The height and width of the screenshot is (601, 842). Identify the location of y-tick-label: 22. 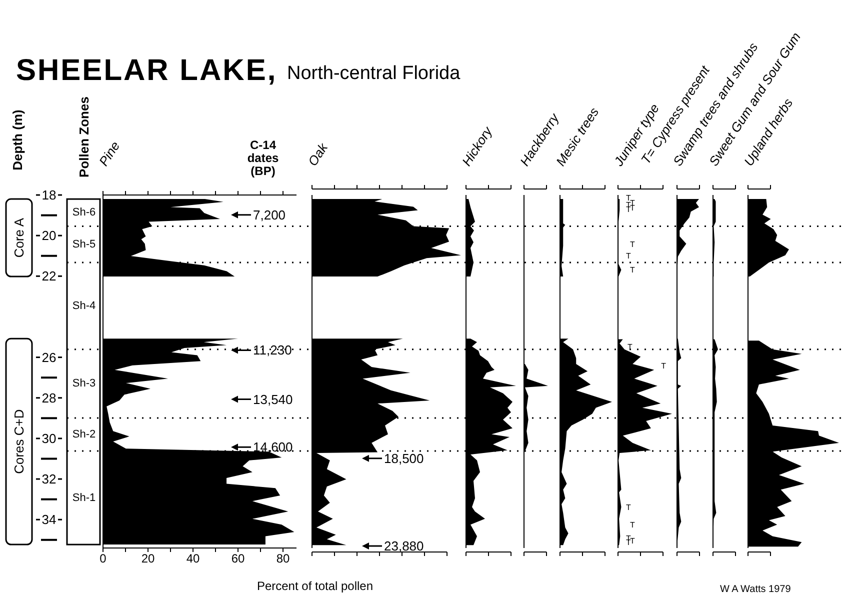
(49, 276).